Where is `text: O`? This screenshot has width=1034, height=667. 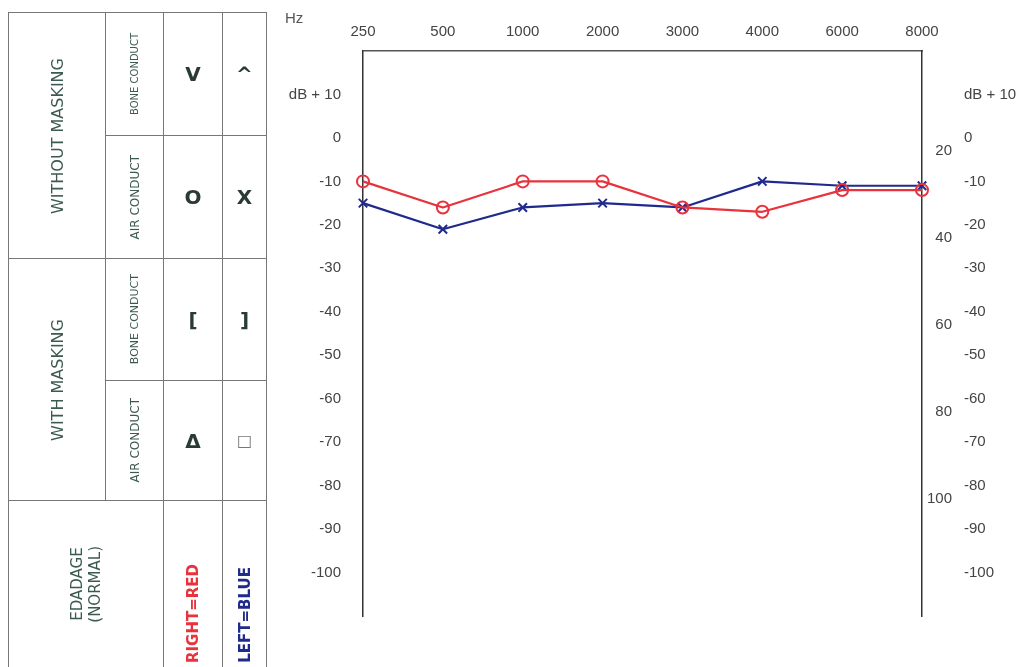 text: O is located at coordinates (193, 197).